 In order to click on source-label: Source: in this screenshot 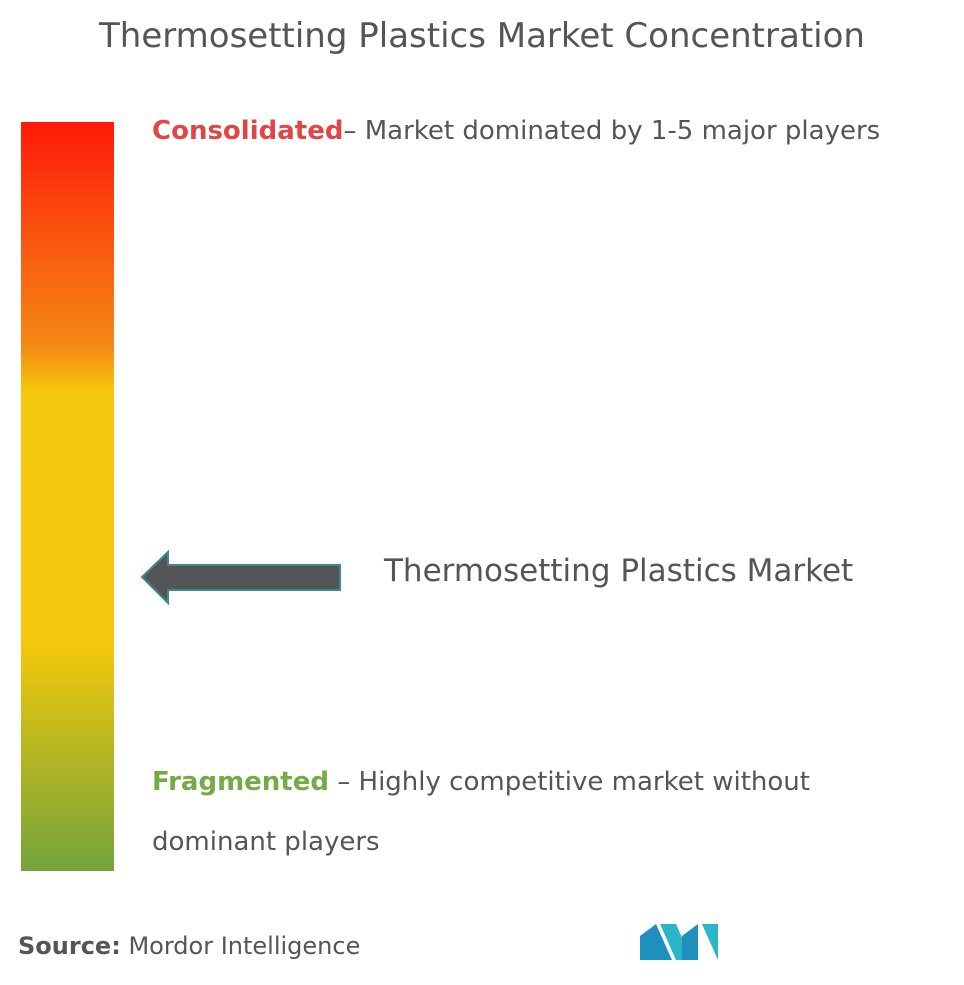, I will do `click(69, 946)`.